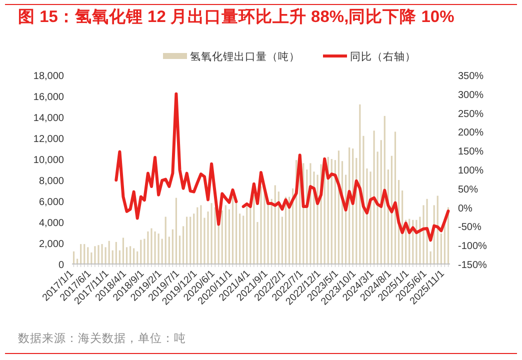  Describe the element at coordinates (471, 171) in the screenshot. I see `y2-tick-label: 100%` at that location.